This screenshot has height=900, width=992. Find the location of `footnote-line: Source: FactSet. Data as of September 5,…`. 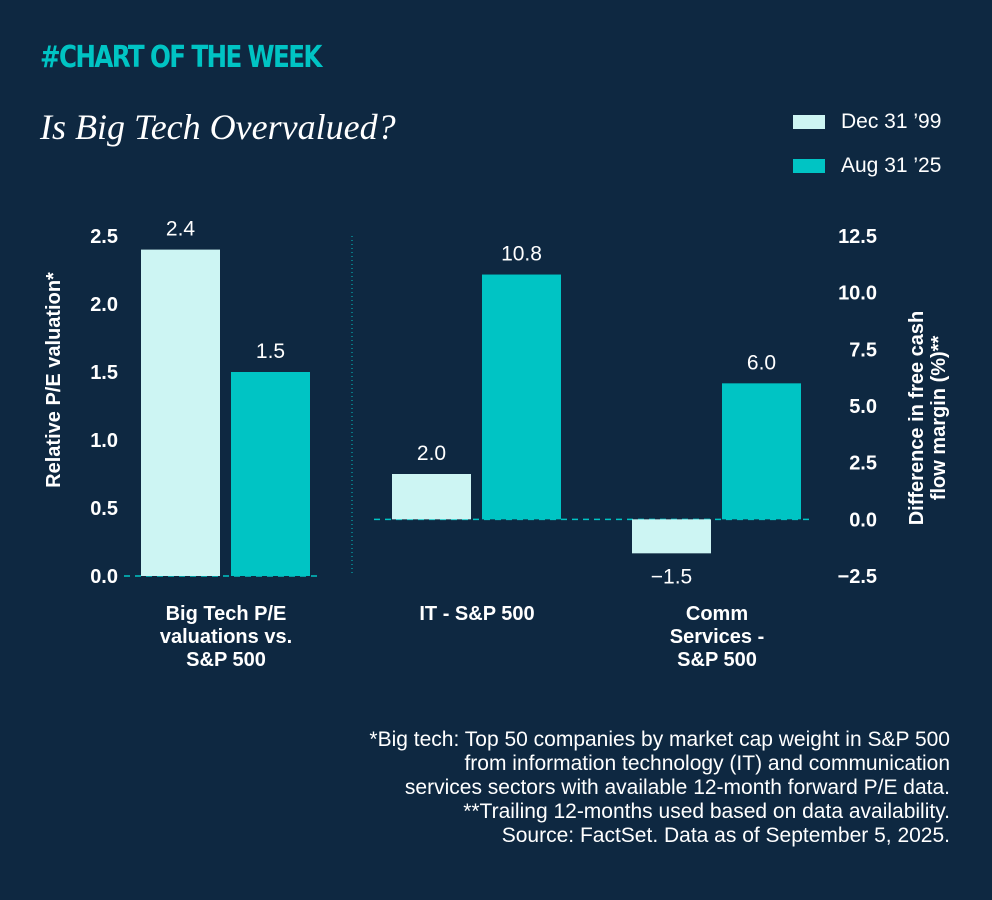

footnote-line: Source: FactSet. Data as of September 5,… is located at coordinates (725, 835).